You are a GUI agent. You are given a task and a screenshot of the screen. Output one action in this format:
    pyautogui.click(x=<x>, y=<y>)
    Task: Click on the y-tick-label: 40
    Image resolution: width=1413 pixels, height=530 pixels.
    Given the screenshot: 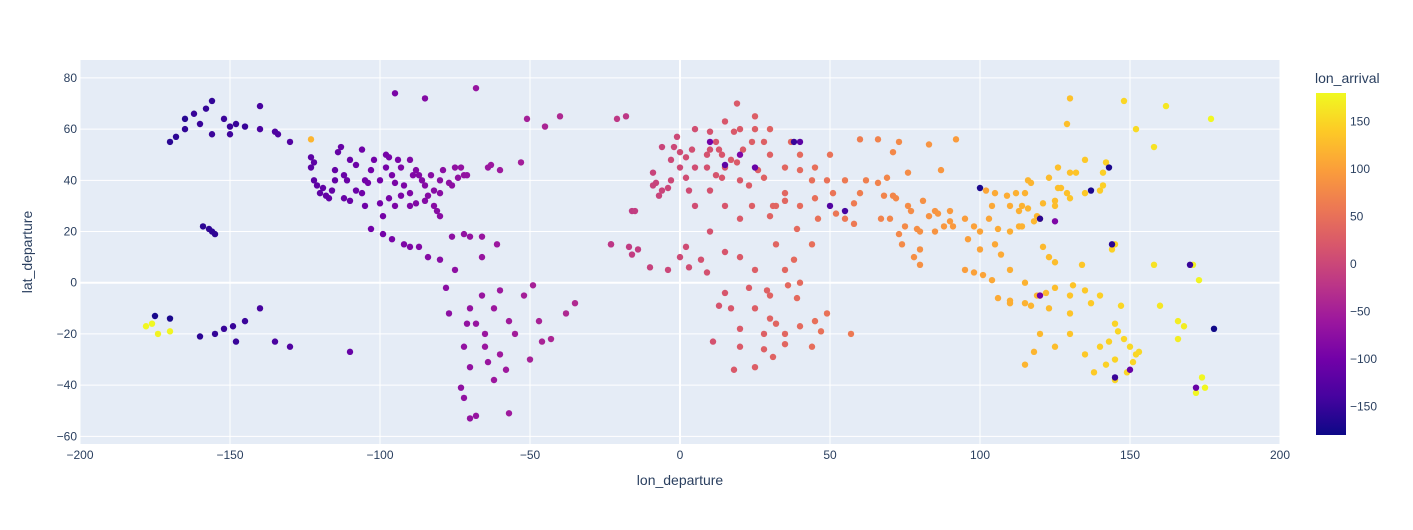 What is the action you would take?
    pyautogui.click(x=71, y=180)
    